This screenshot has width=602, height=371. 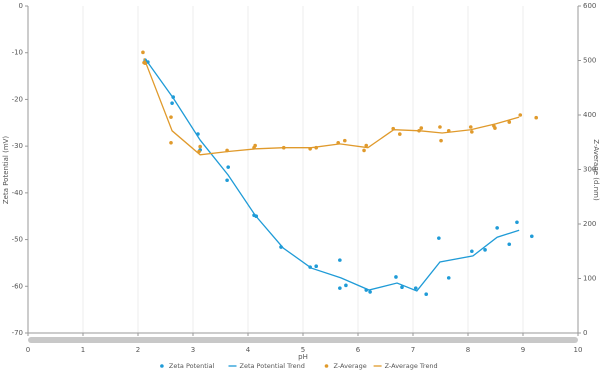 What do you see at coordinates (578, 350) in the screenshot?
I see `x-tick-label: 10` at bounding box center [578, 350].